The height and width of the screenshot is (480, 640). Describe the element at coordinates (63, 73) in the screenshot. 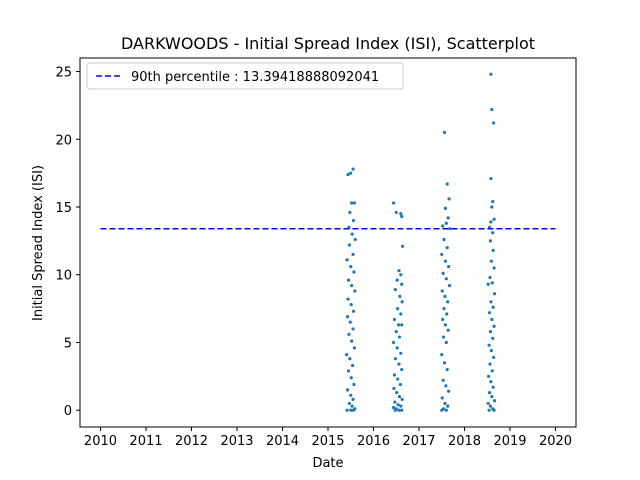

I see `y-tick-label: 25` at that location.